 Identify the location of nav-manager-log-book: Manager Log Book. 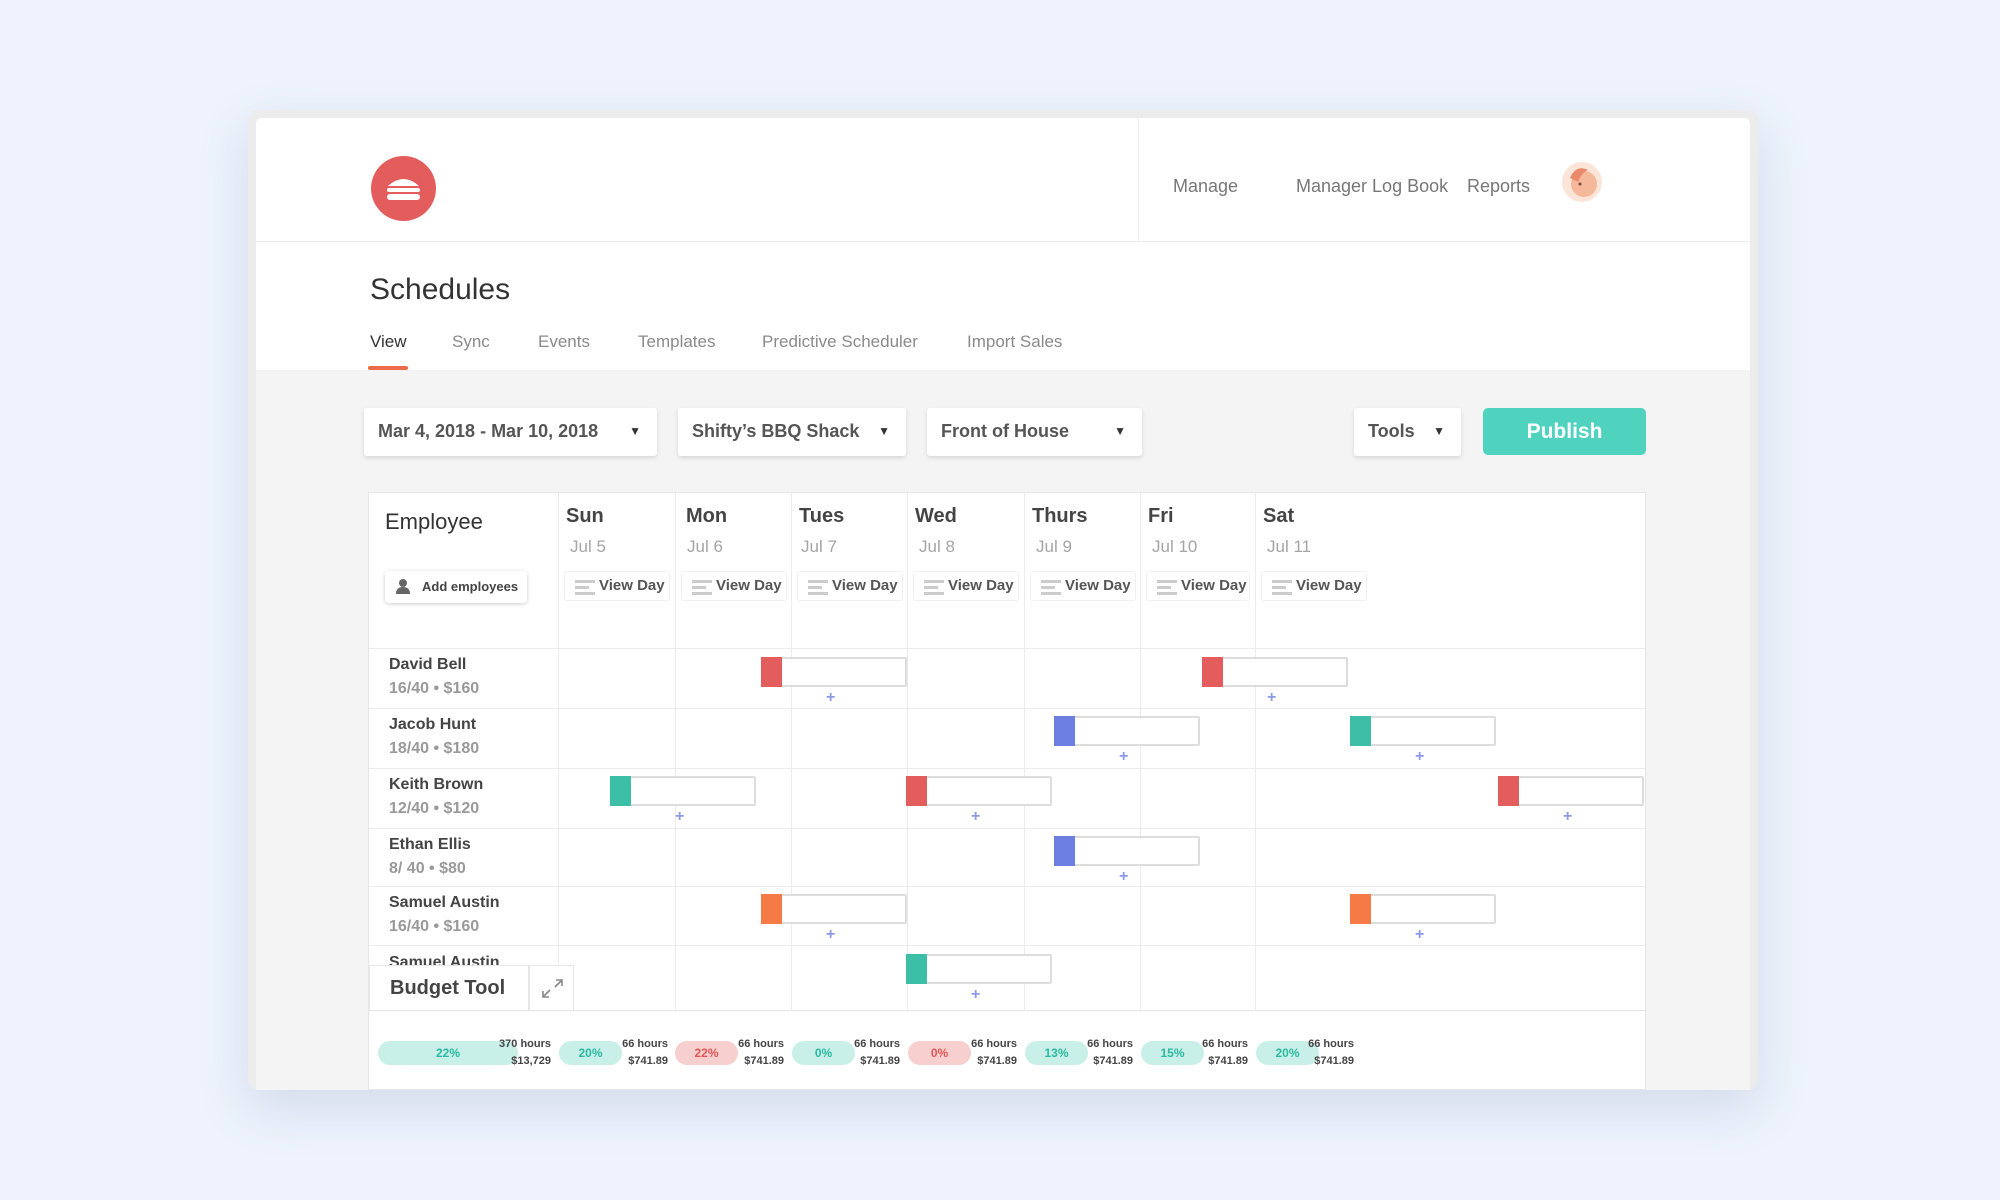
(1372, 186).